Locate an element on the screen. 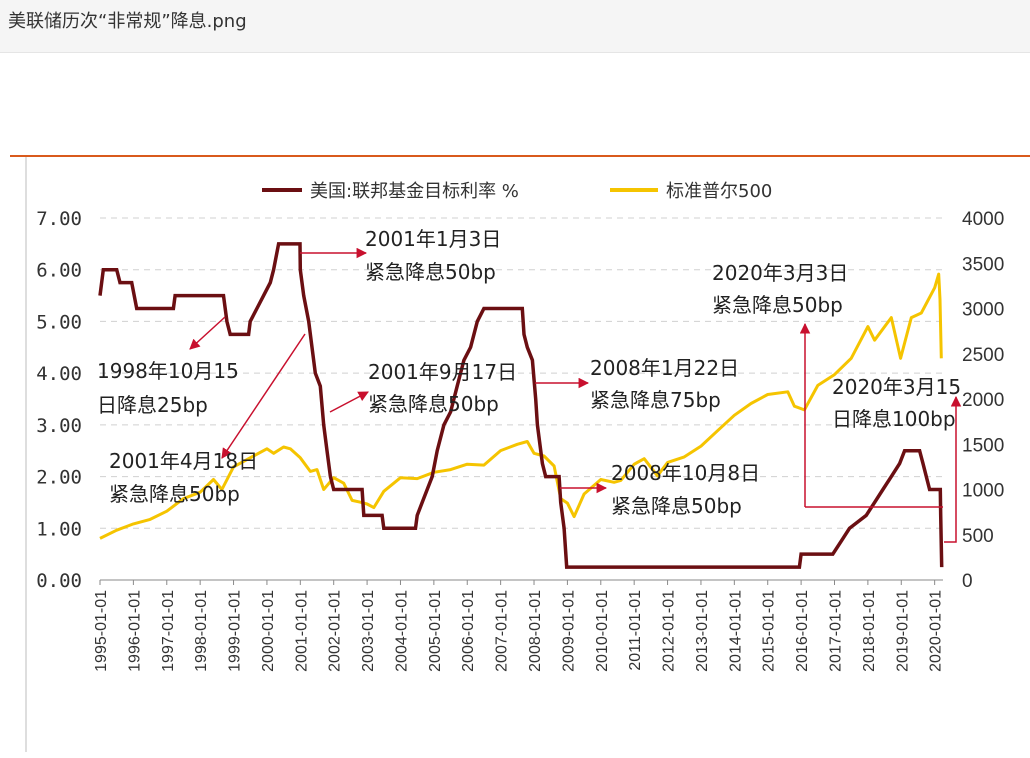 Image resolution: width=1030 pixels, height=758 pixels. y-left-tick-label: 1.00 is located at coordinates (59, 529).